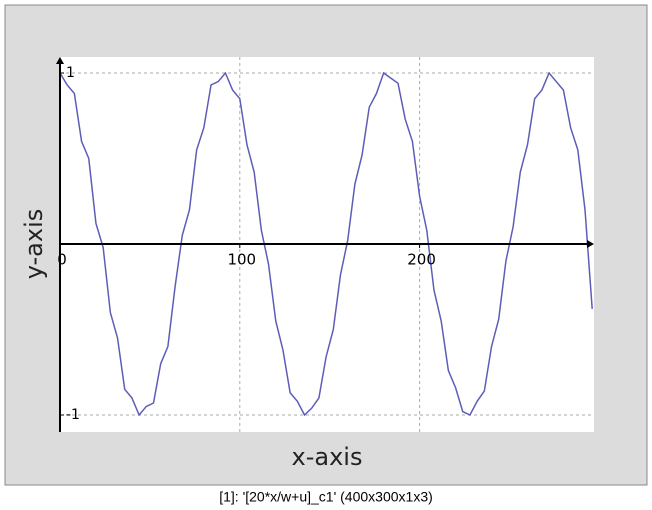 This screenshot has width=652, height=510. What do you see at coordinates (421, 260) in the screenshot?
I see `x-tick-label: 200` at bounding box center [421, 260].